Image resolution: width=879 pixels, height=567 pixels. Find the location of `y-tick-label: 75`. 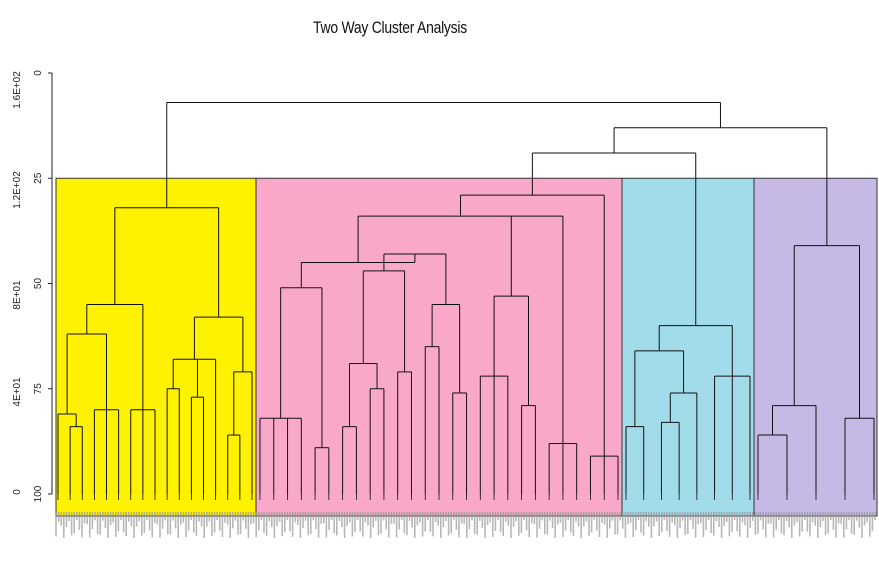

y-tick-label: 75 is located at coordinates (38, 389).